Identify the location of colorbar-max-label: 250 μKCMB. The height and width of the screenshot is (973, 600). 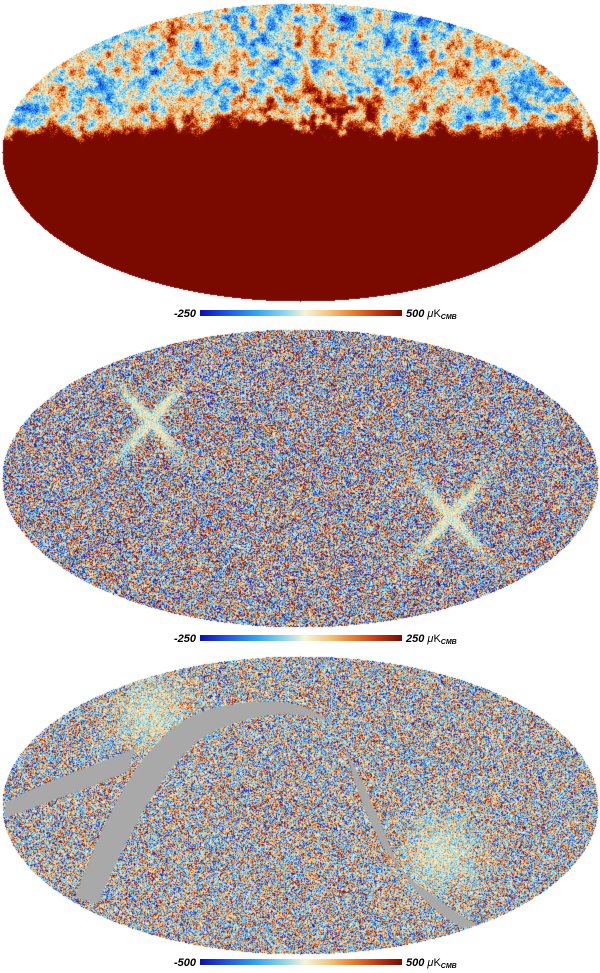
(431, 641).